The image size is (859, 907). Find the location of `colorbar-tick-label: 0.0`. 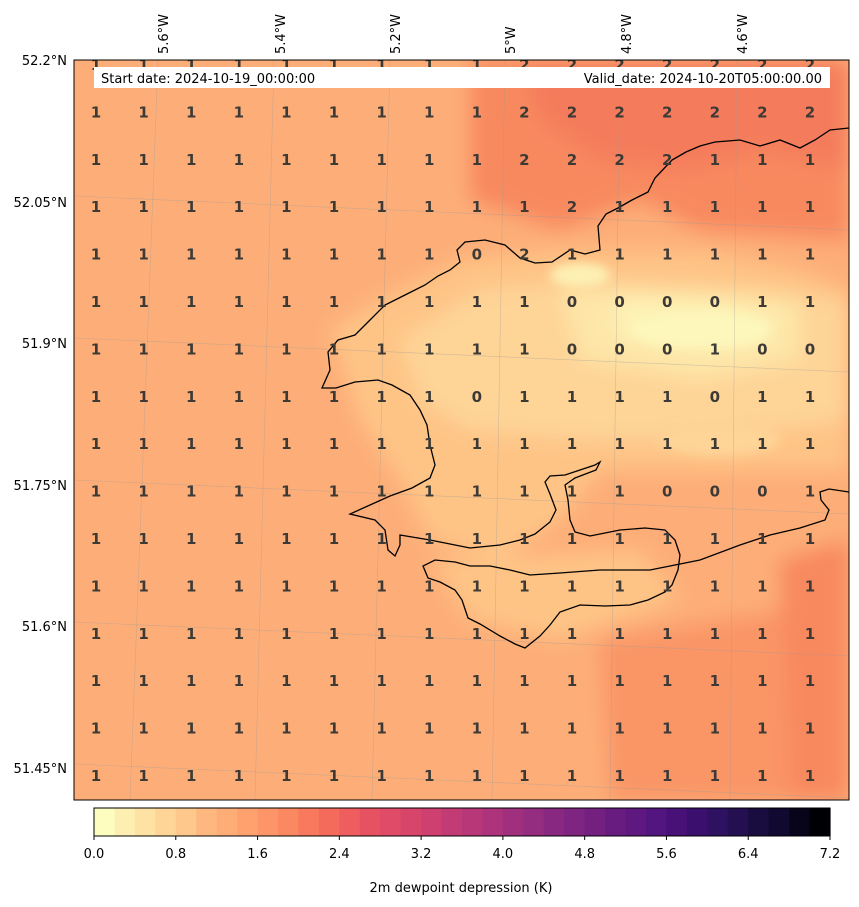

colorbar-tick-label: 0.0 is located at coordinates (94, 854).